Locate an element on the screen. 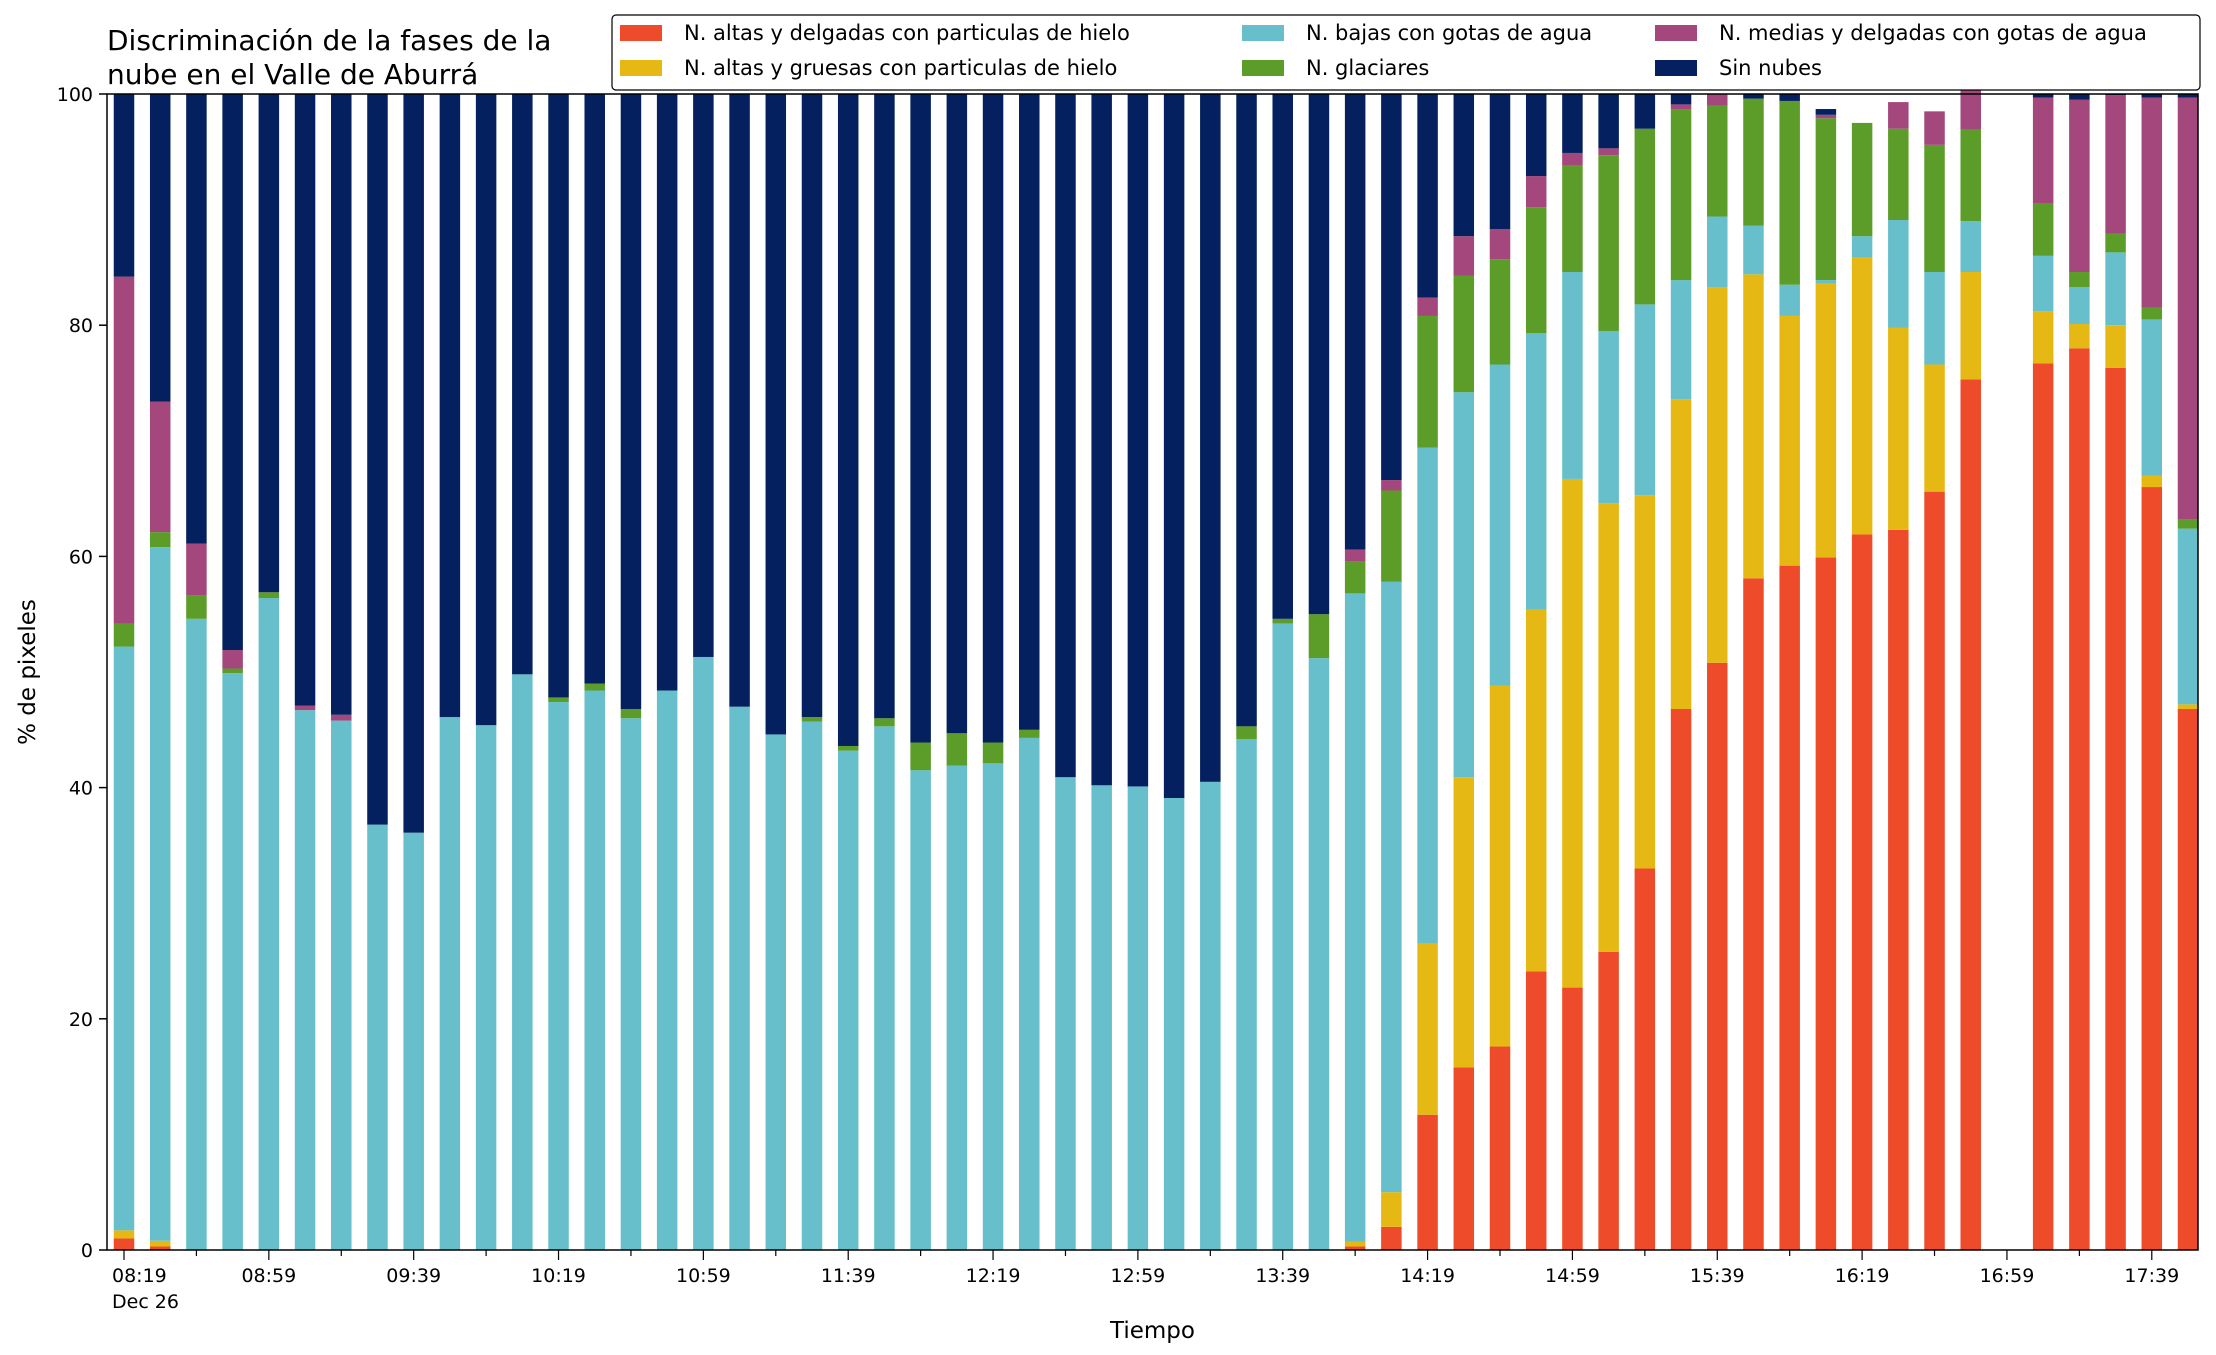 Image resolution: width=2216 pixels, height=1355 pixels. x-tick-label-10: 14:59 is located at coordinates (1572, 1276).